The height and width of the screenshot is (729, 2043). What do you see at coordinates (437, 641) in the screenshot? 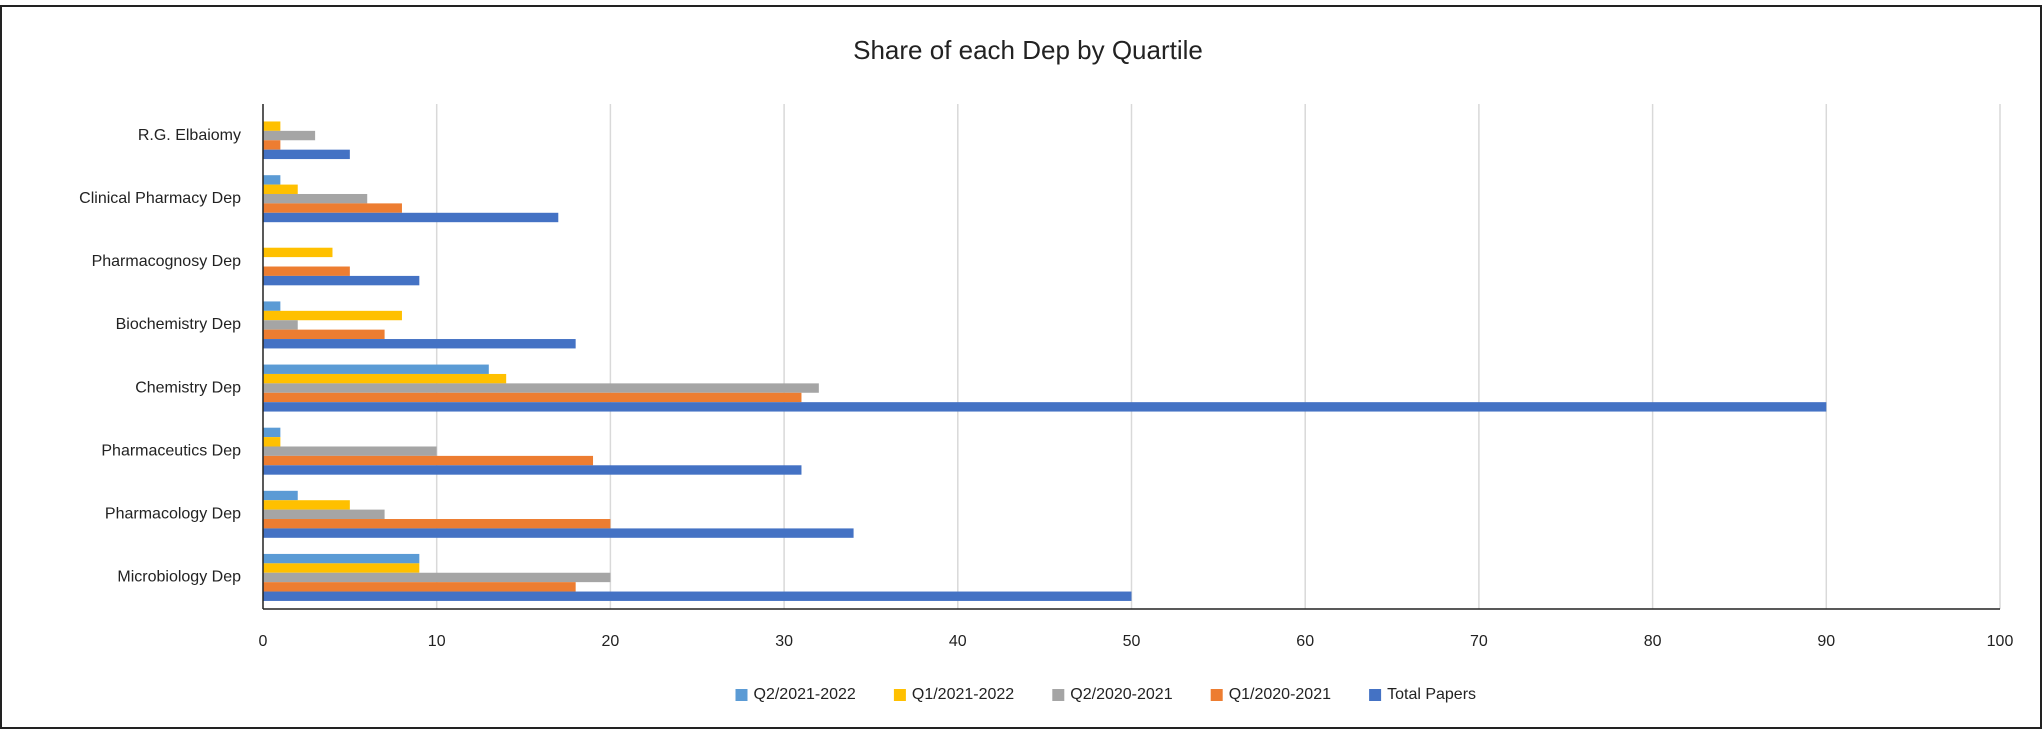
I see `x-tick-label: 10` at bounding box center [437, 641].